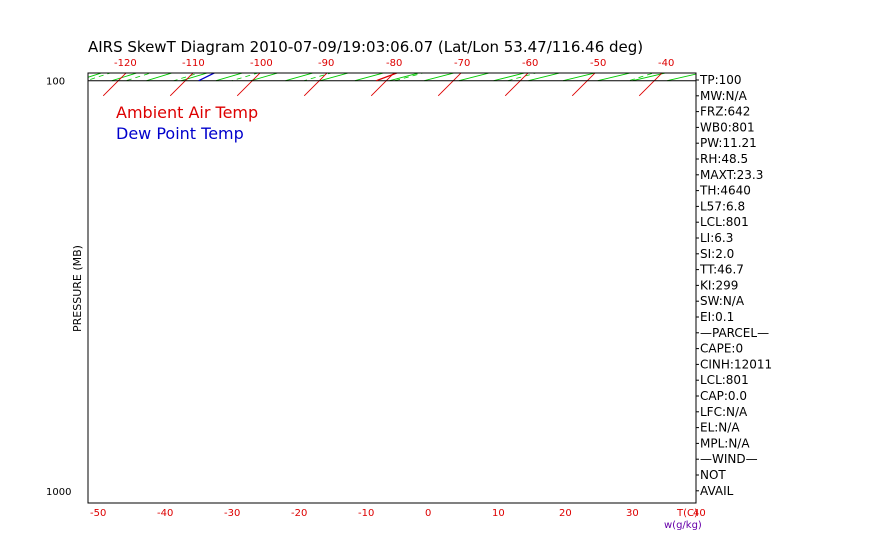 Image resolution: width=870 pixels, height=560 pixels. I want to click on bottom-temp-tick--20: -20, so click(299, 513).